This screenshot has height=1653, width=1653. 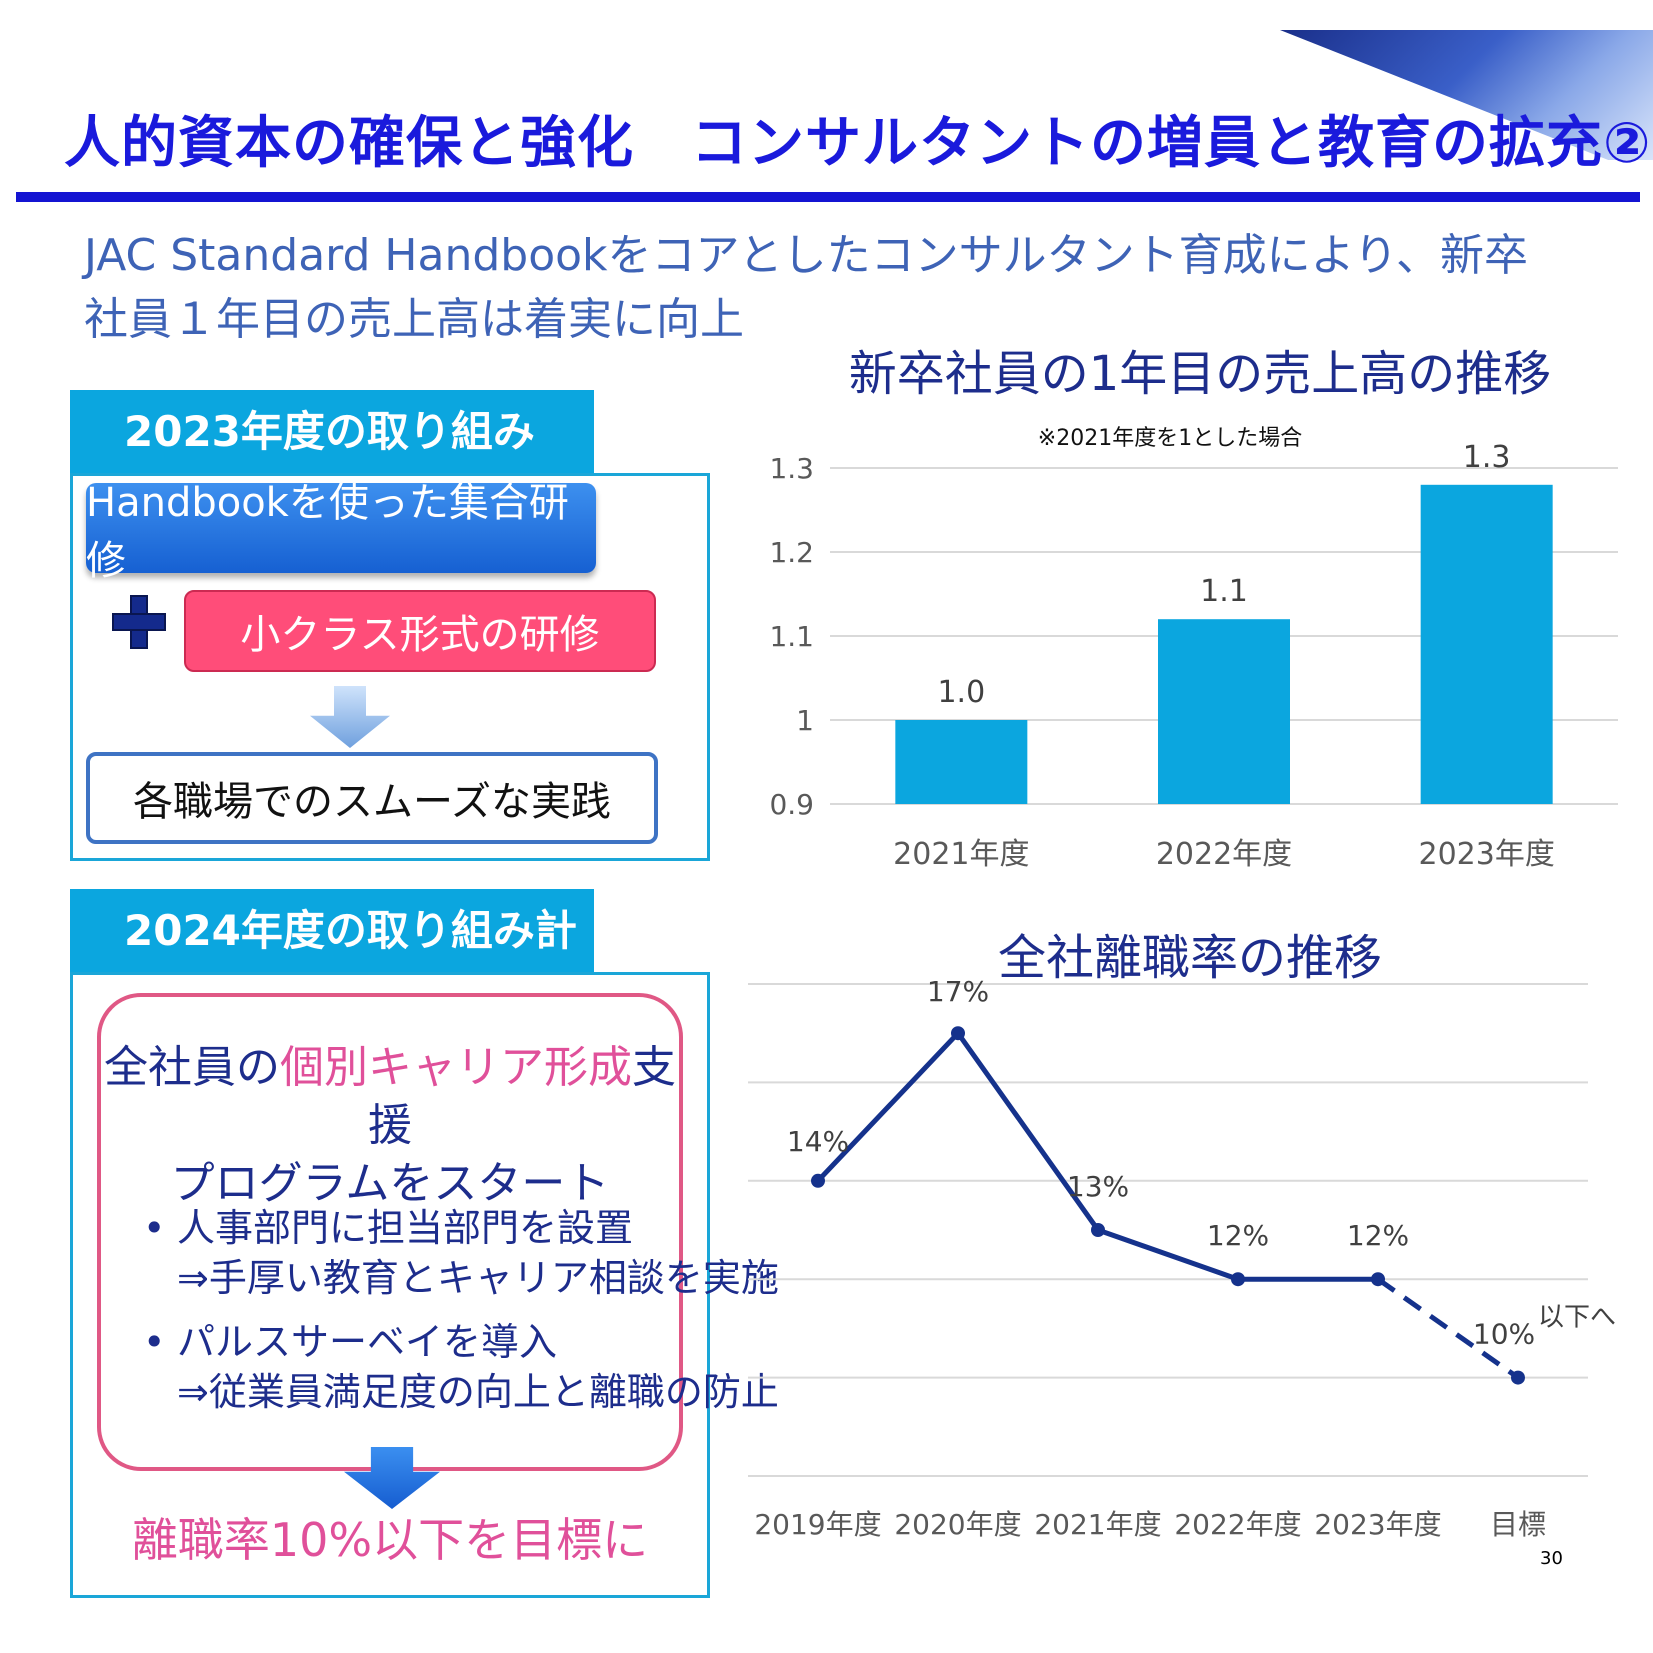 What do you see at coordinates (1098, 1186) in the screenshot?
I see `data-label: 13%` at bounding box center [1098, 1186].